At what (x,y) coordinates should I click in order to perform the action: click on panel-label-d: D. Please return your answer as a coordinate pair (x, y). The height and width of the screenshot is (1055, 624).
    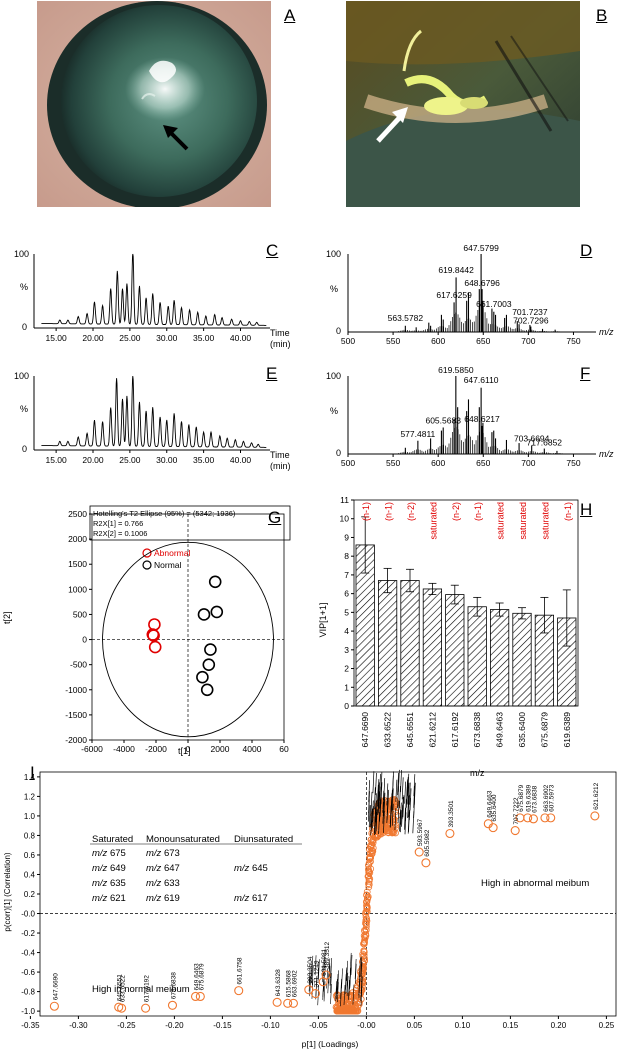
    Looking at the image, I should click on (586, 250).